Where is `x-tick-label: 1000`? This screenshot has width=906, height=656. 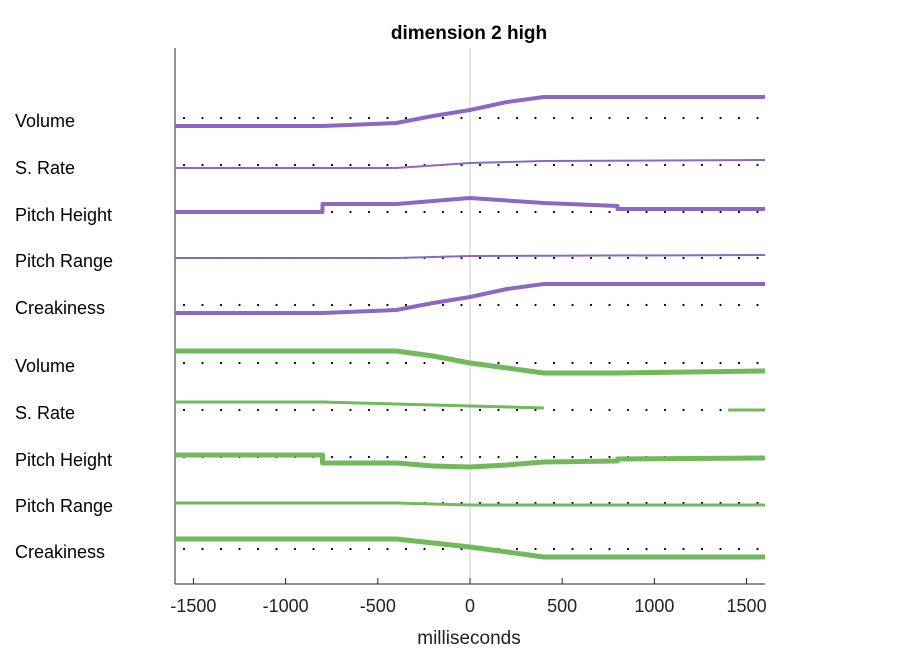
x-tick-label: 1000 is located at coordinates (654, 606).